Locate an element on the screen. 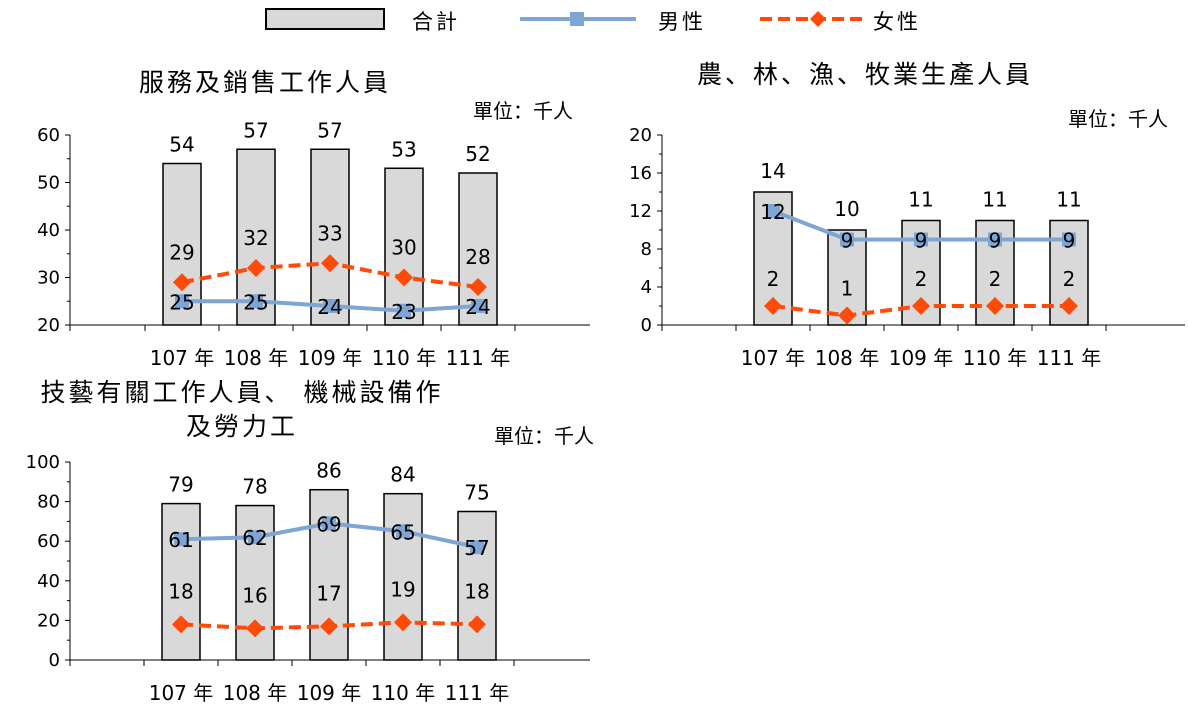 The width and height of the screenshot is (1188, 710). legend-total-swatch is located at coordinates (325, 19).